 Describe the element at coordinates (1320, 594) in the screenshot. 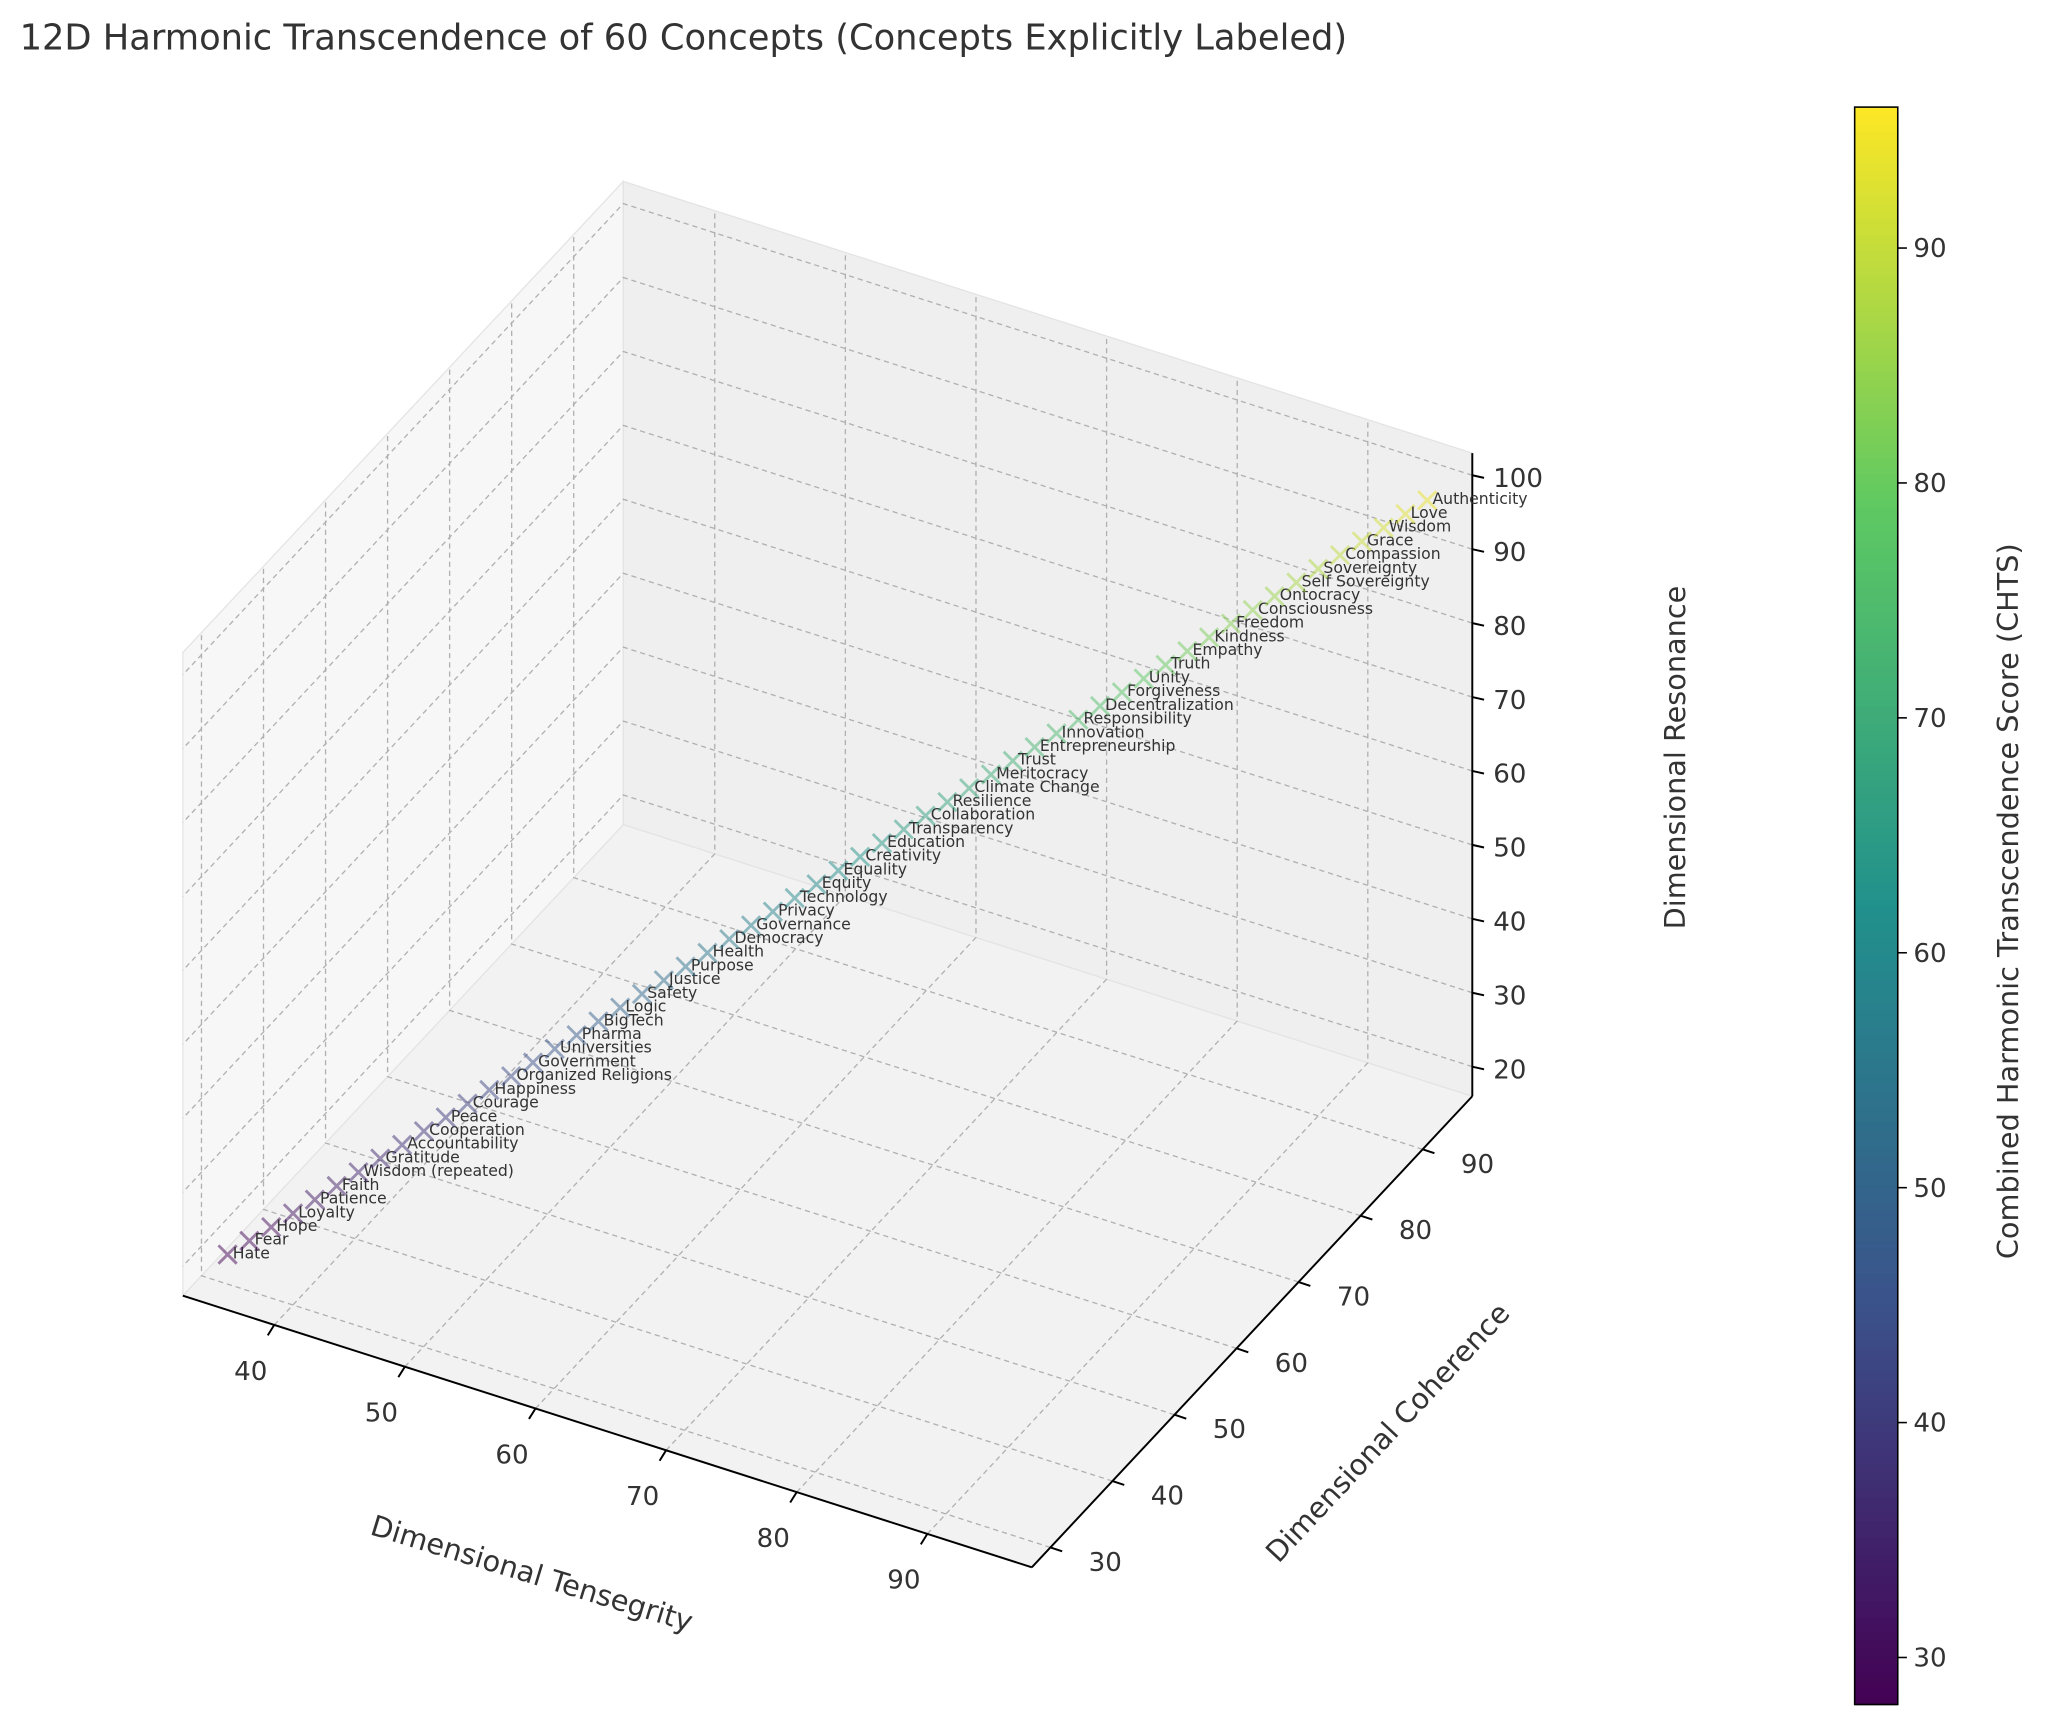

I see `point-label: Ontocracy` at that location.